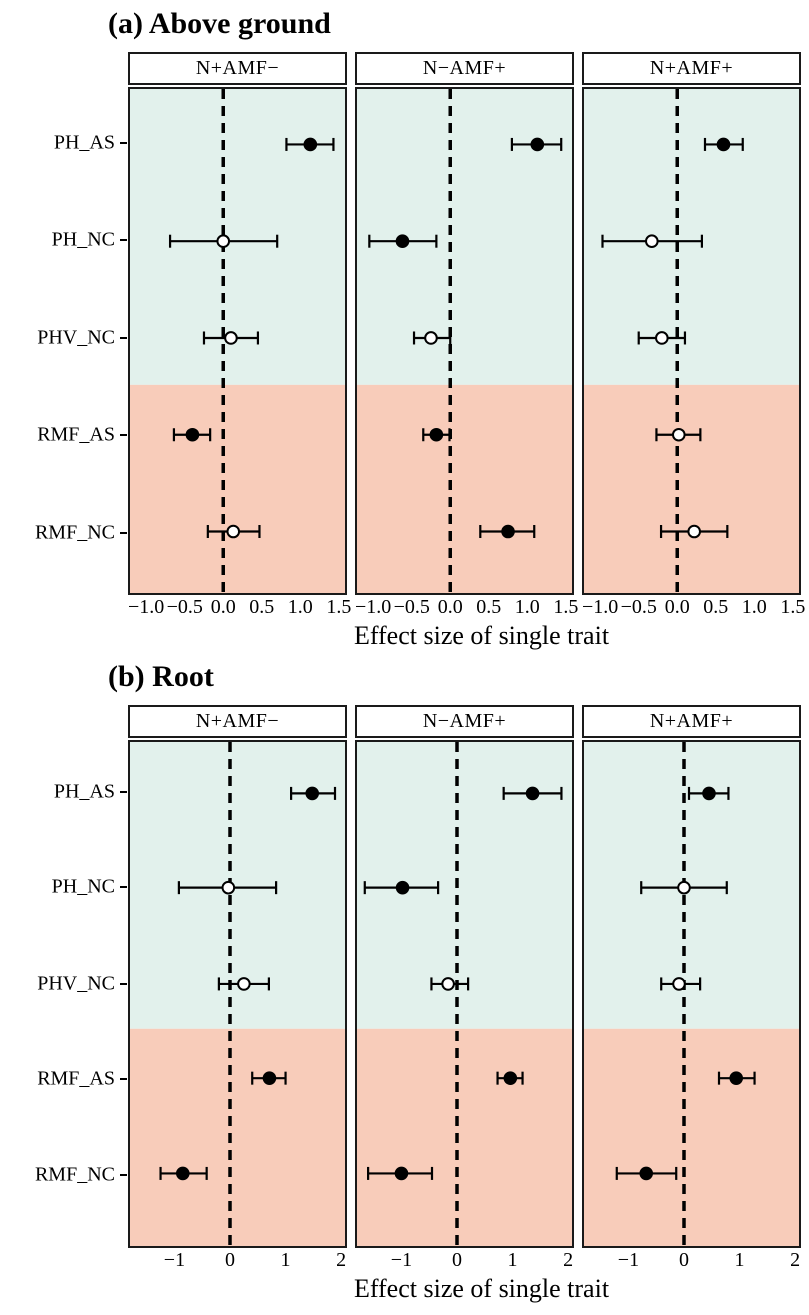 Image resolution: width=809 pixels, height=1315 pixels. I want to click on panel-title-above-ground: (a) Above ground, so click(219, 23).